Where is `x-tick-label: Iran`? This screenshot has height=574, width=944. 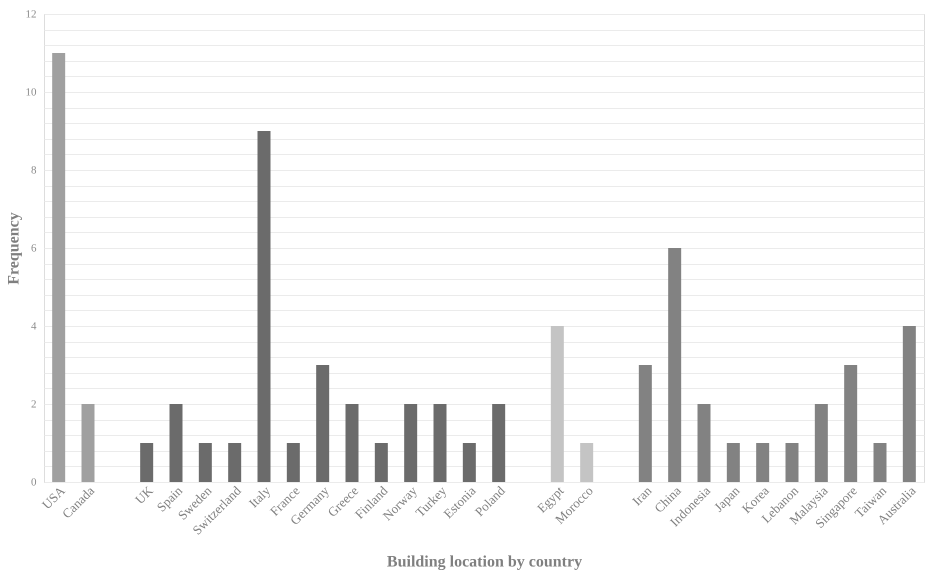 x-tick-label: Iran is located at coordinates (642, 495).